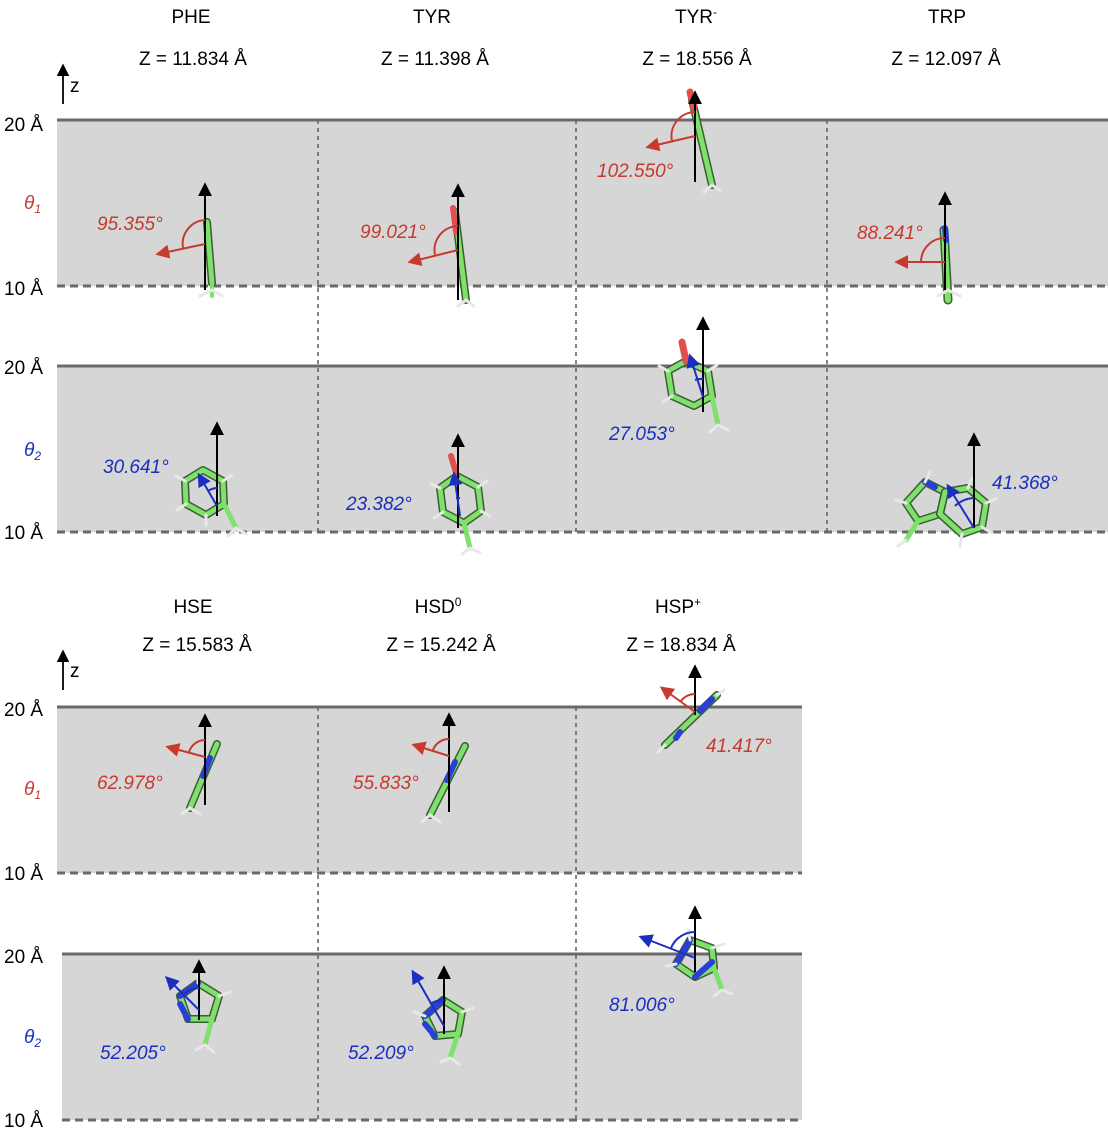 The image size is (1108, 1138). Describe the element at coordinates (378, 504) in the screenshot. I see `theta2-value: 23.382°` at that location.